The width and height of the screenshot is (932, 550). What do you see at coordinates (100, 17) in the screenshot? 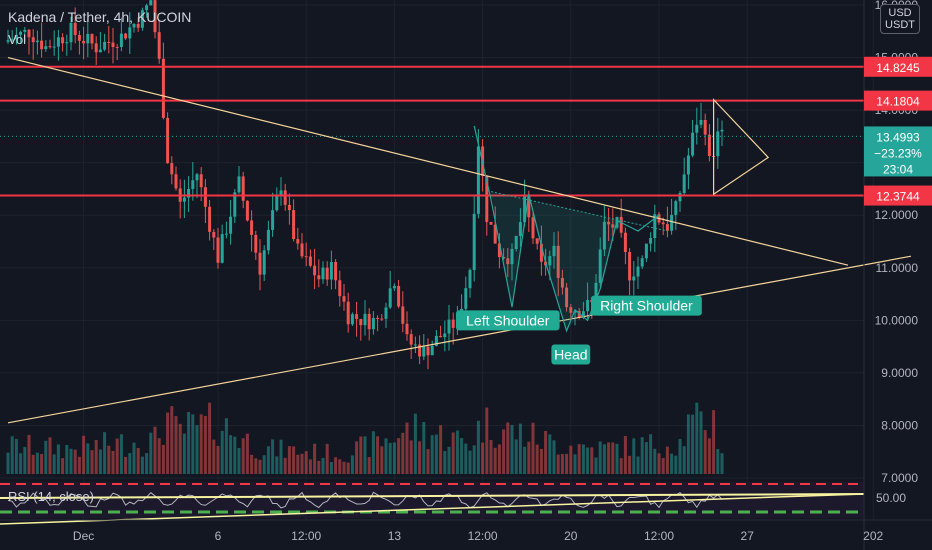
I see `symbol-title: Kadena / Tether, 4h, KUCOIN` at bounding box center [100, 17].